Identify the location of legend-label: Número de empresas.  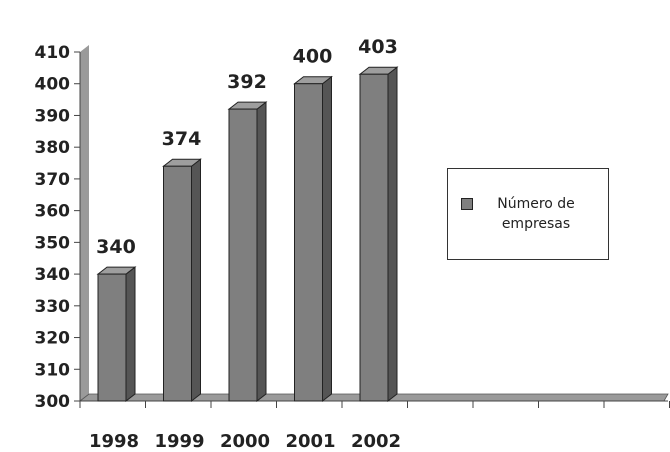
(536, 214).